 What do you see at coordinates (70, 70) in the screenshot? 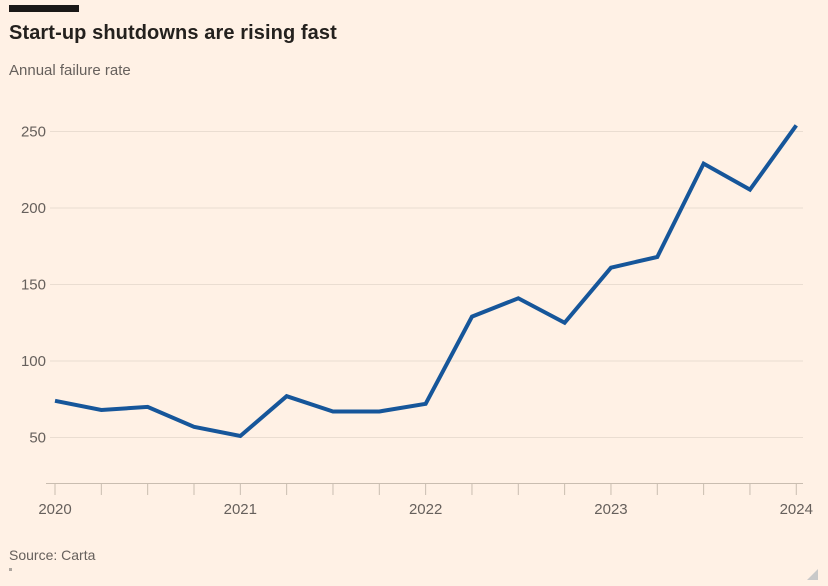
I see `chart-subtitle: Annual failure rate` at bounding box center [70, 70].